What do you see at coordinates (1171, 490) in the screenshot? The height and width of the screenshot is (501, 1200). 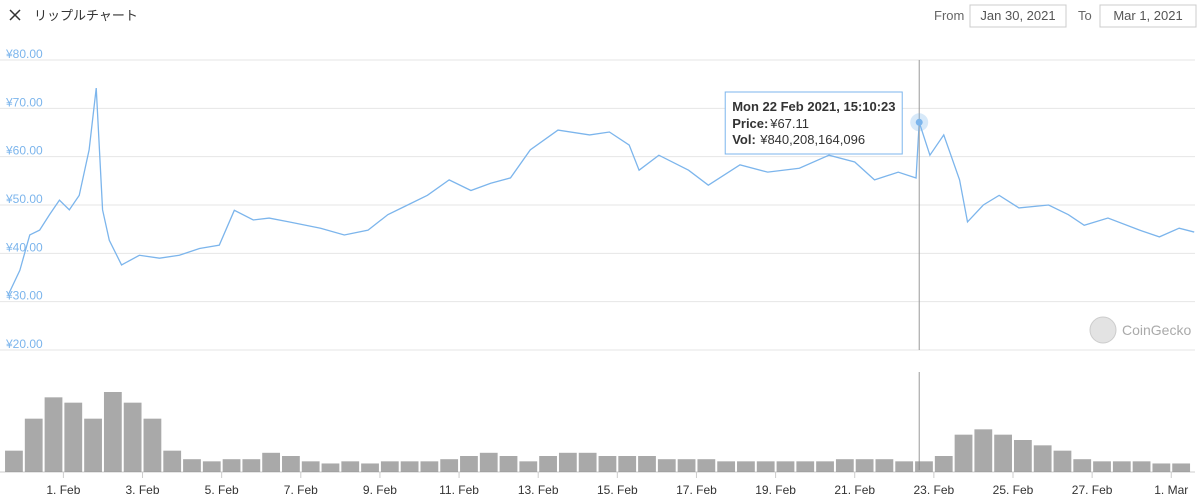 I see `x-tick-label: 1. Mar` at bounding box center [1171, 490].